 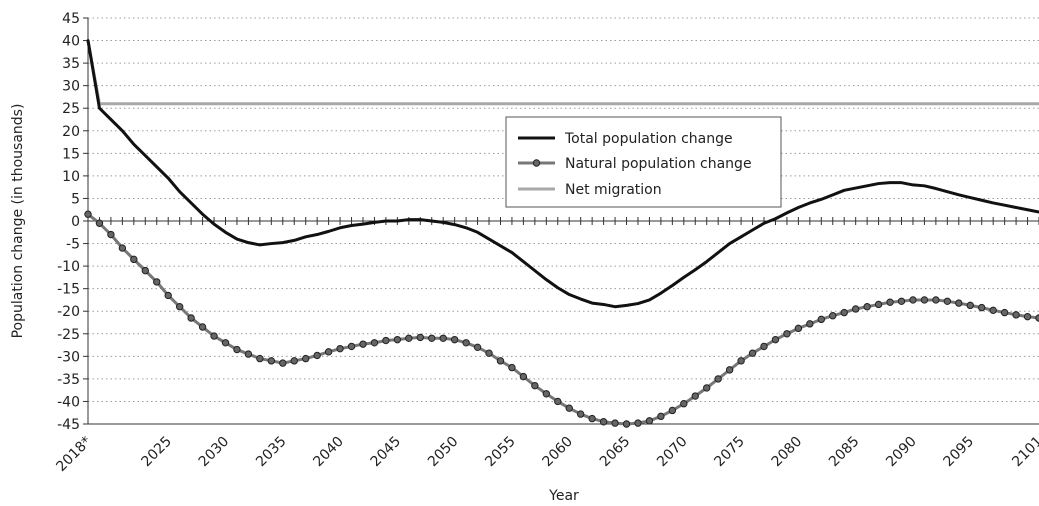 I want to click on data-point-natural-2089, so click(x=901, y=301).